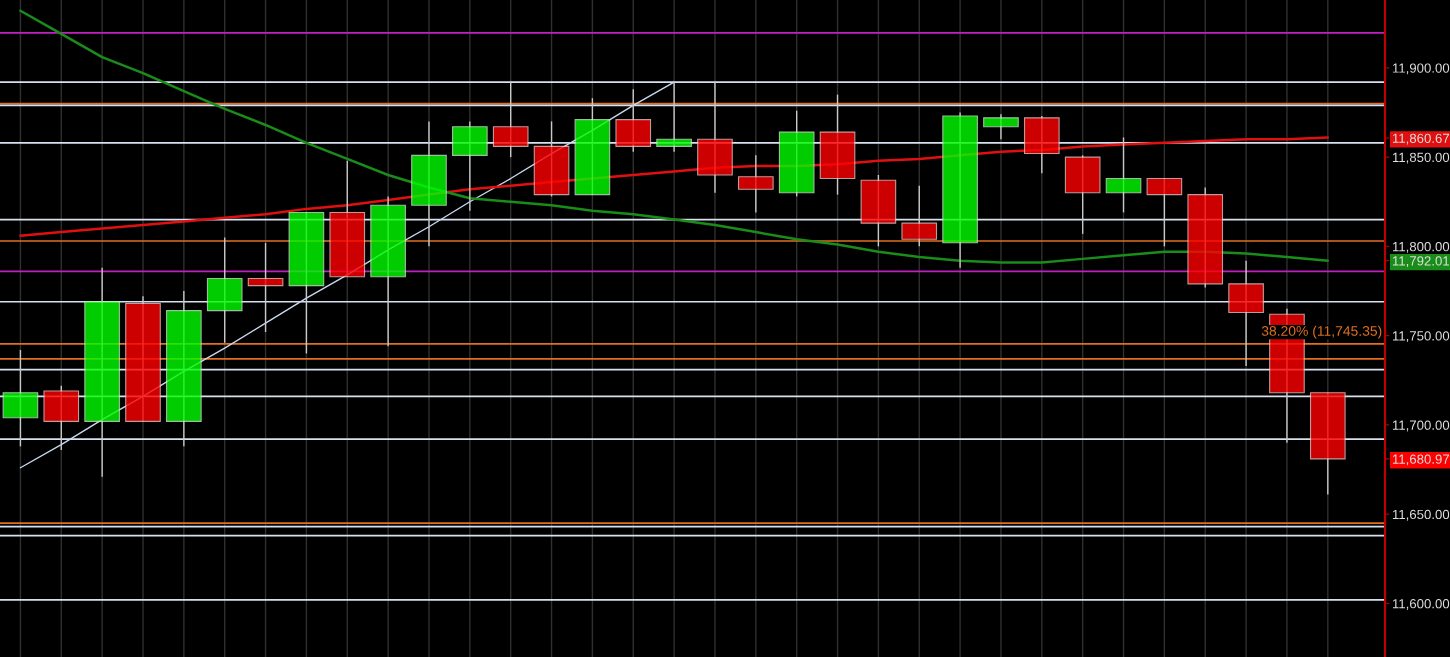 The height and width of the screenshot is (657, 1450). I want to click on ref-line-label: 38.20% (11,745.35), so click(1321, 332).